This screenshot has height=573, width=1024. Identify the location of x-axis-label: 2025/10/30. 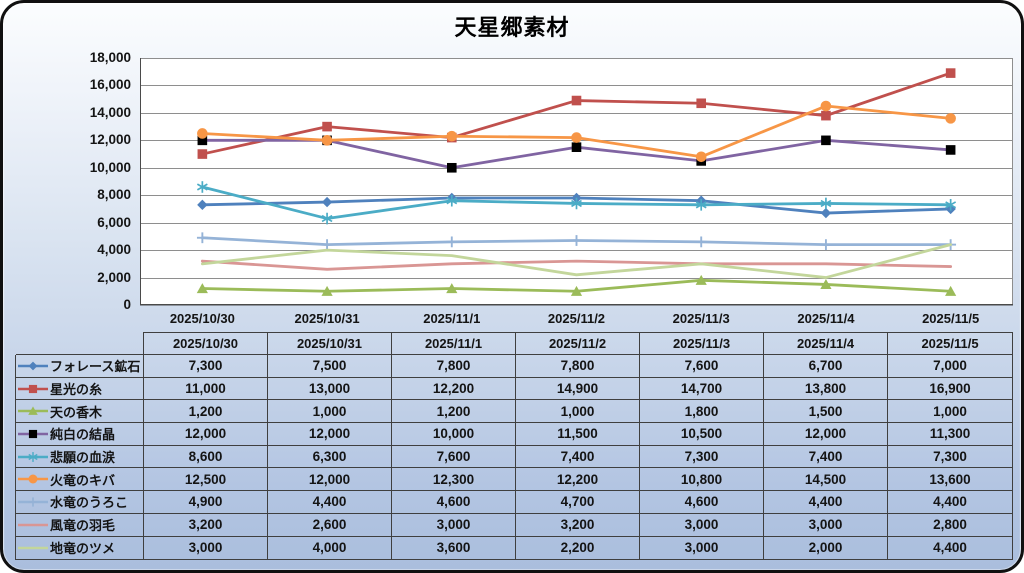
(202, 318).